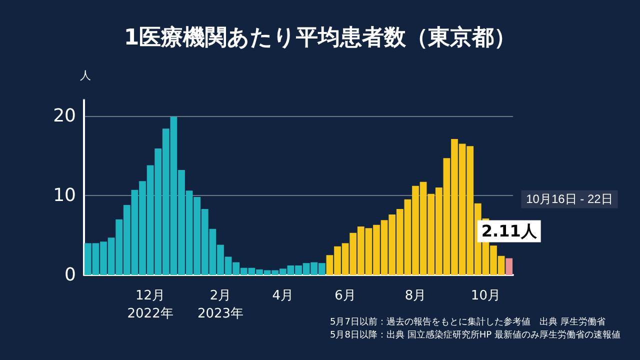 The height and width of the screenshot is (360, 640). What do you see at coordinates (475, 335) in the screenshot?
I see `text: 5月8日以降：出典 国立感染症研究所HP 最新値のみ厚生労働省の速報値` at bounding box center [475, 335].